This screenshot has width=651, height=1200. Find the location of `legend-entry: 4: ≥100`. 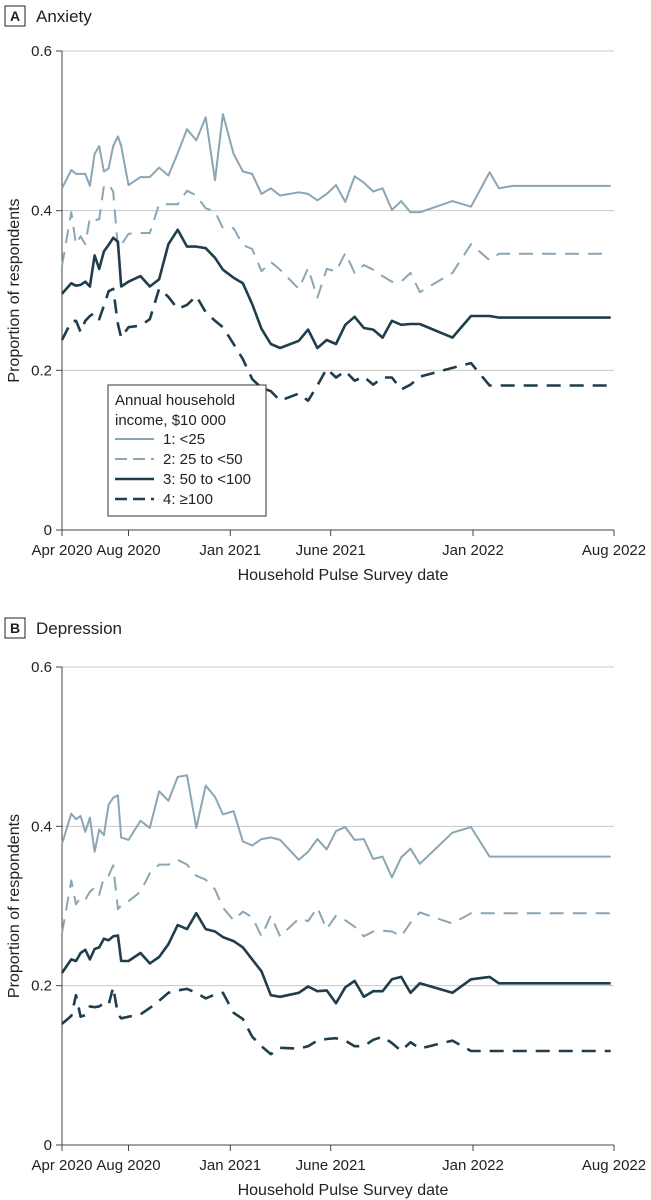

legend-entry: 4: ≥100 is located at coordinates (188, 499).